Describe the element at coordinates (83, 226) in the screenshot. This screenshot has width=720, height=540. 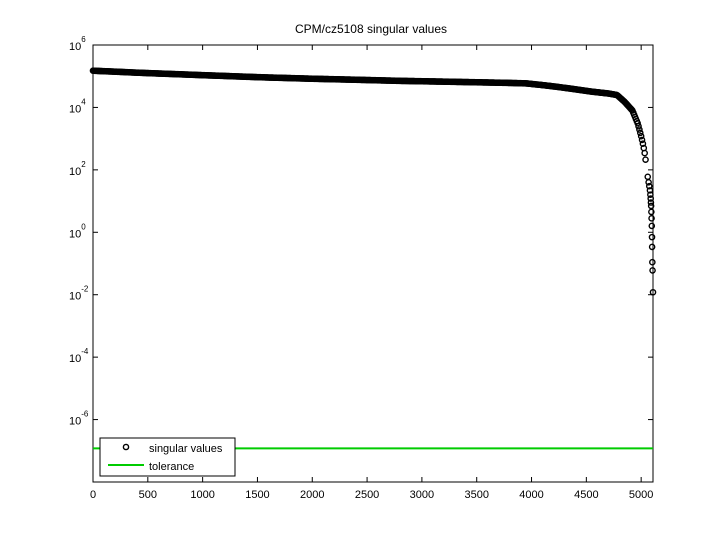
I see `y-tick-exponent: 0` at that location.